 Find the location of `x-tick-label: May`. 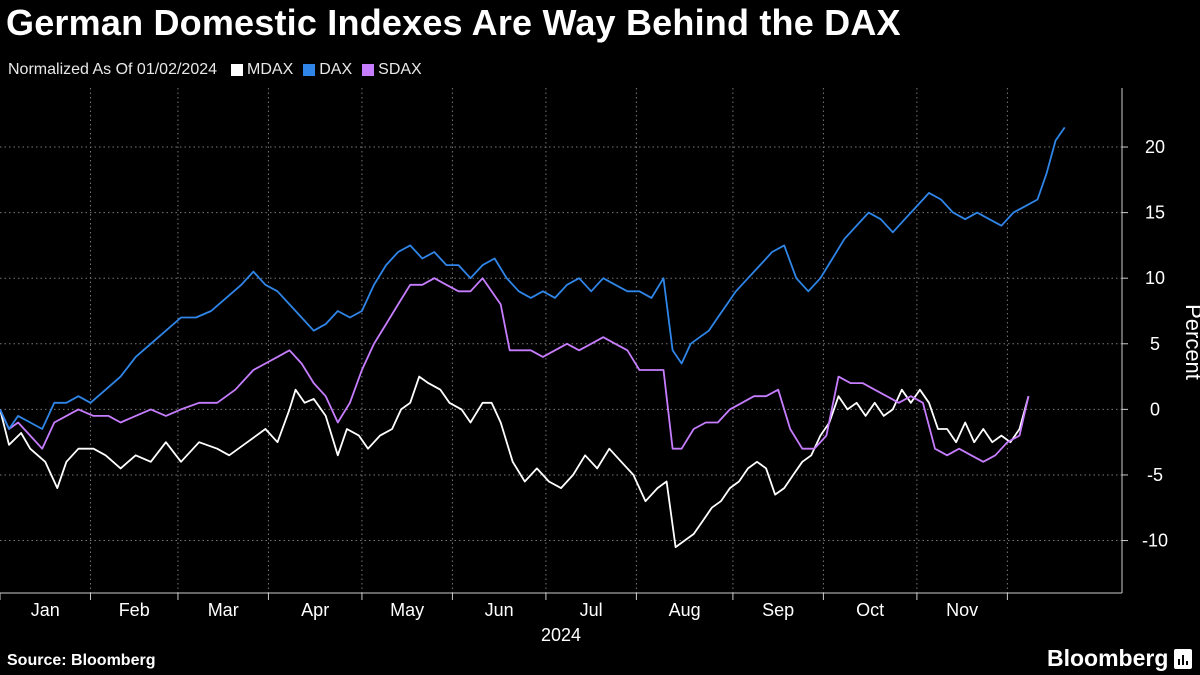

x-tick-label: May is located at coordinates (407, 610).